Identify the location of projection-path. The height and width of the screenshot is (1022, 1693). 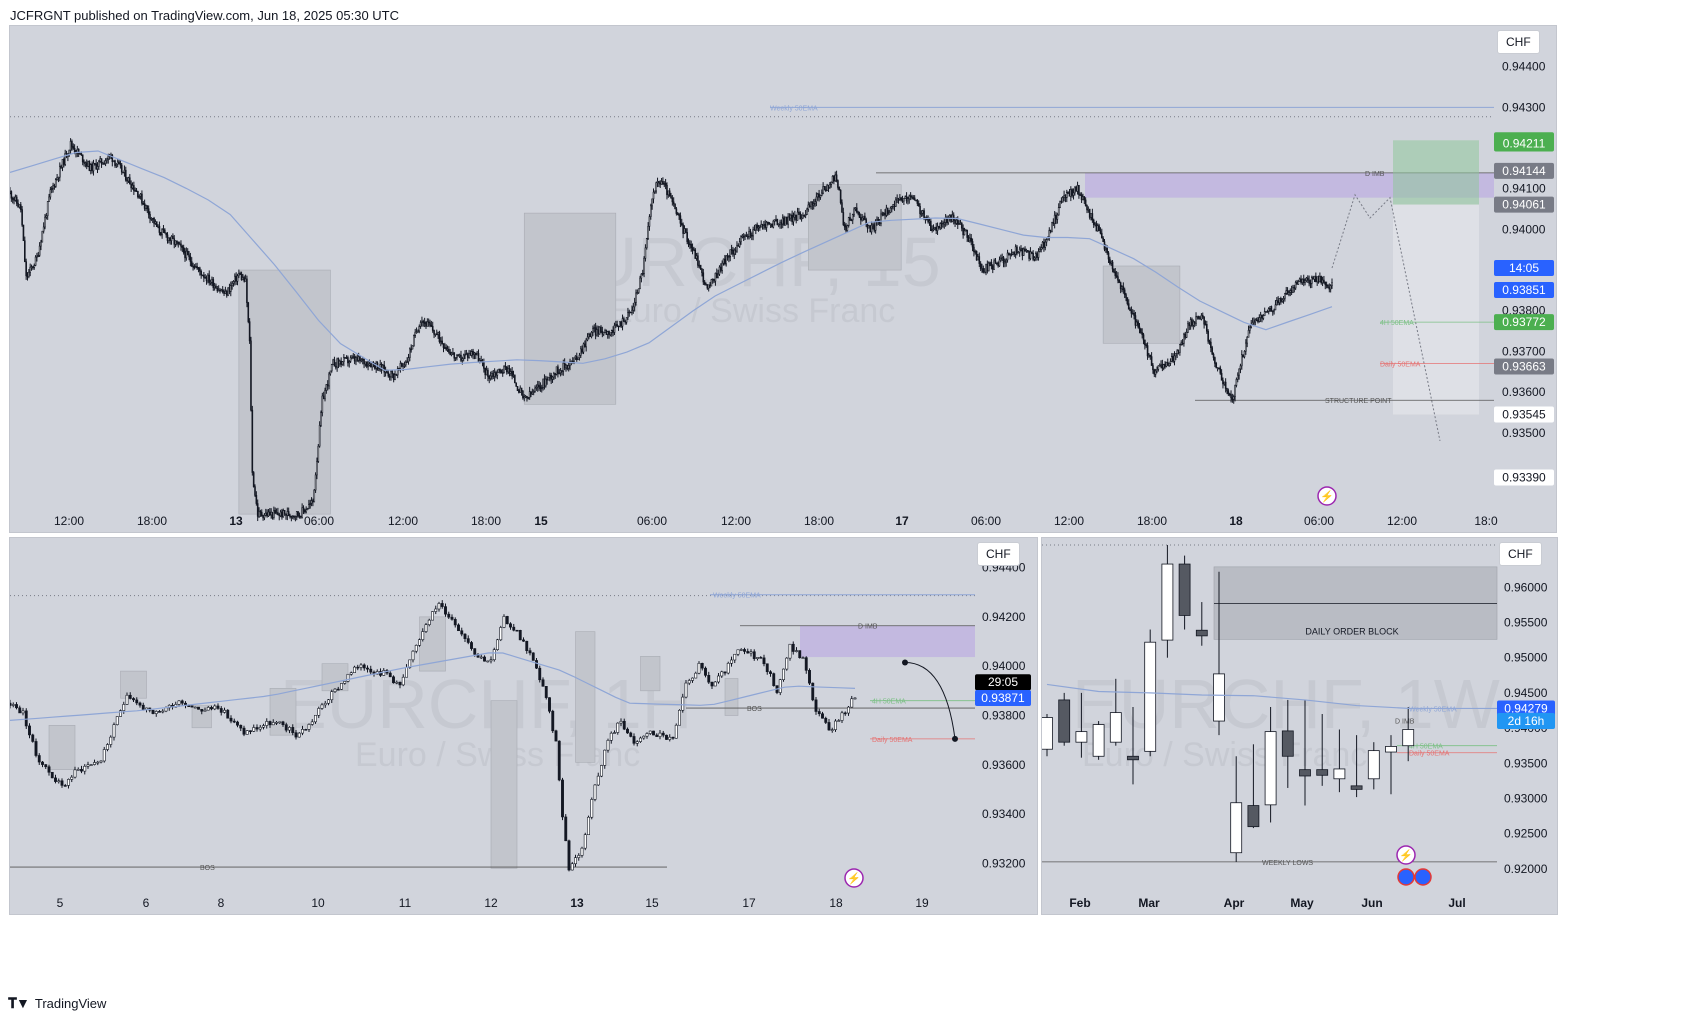
(1386, 317).